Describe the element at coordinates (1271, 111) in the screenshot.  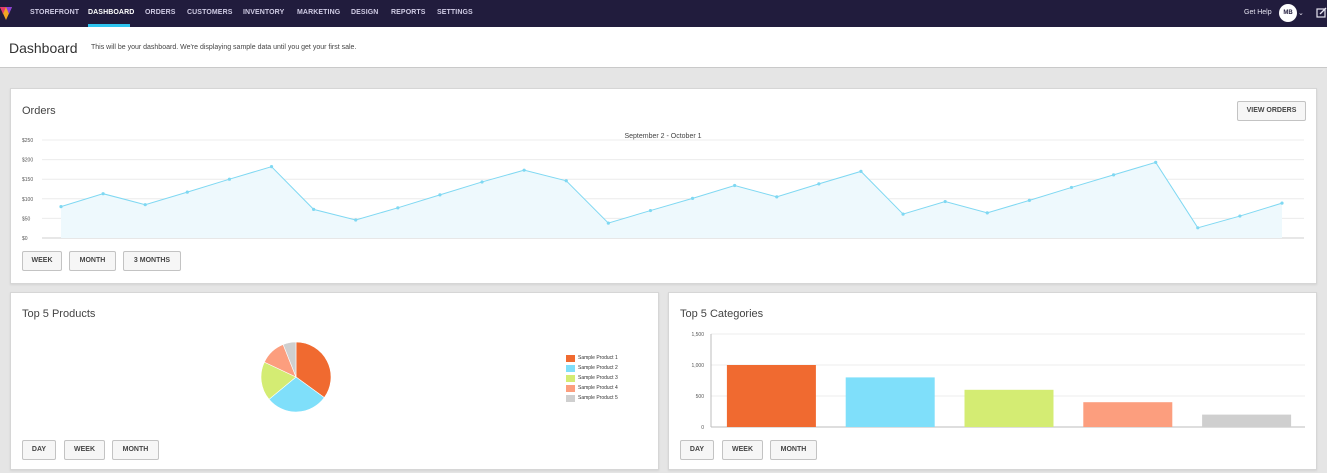
I see `view-orders-button: VIEW ORDERS` at that location.